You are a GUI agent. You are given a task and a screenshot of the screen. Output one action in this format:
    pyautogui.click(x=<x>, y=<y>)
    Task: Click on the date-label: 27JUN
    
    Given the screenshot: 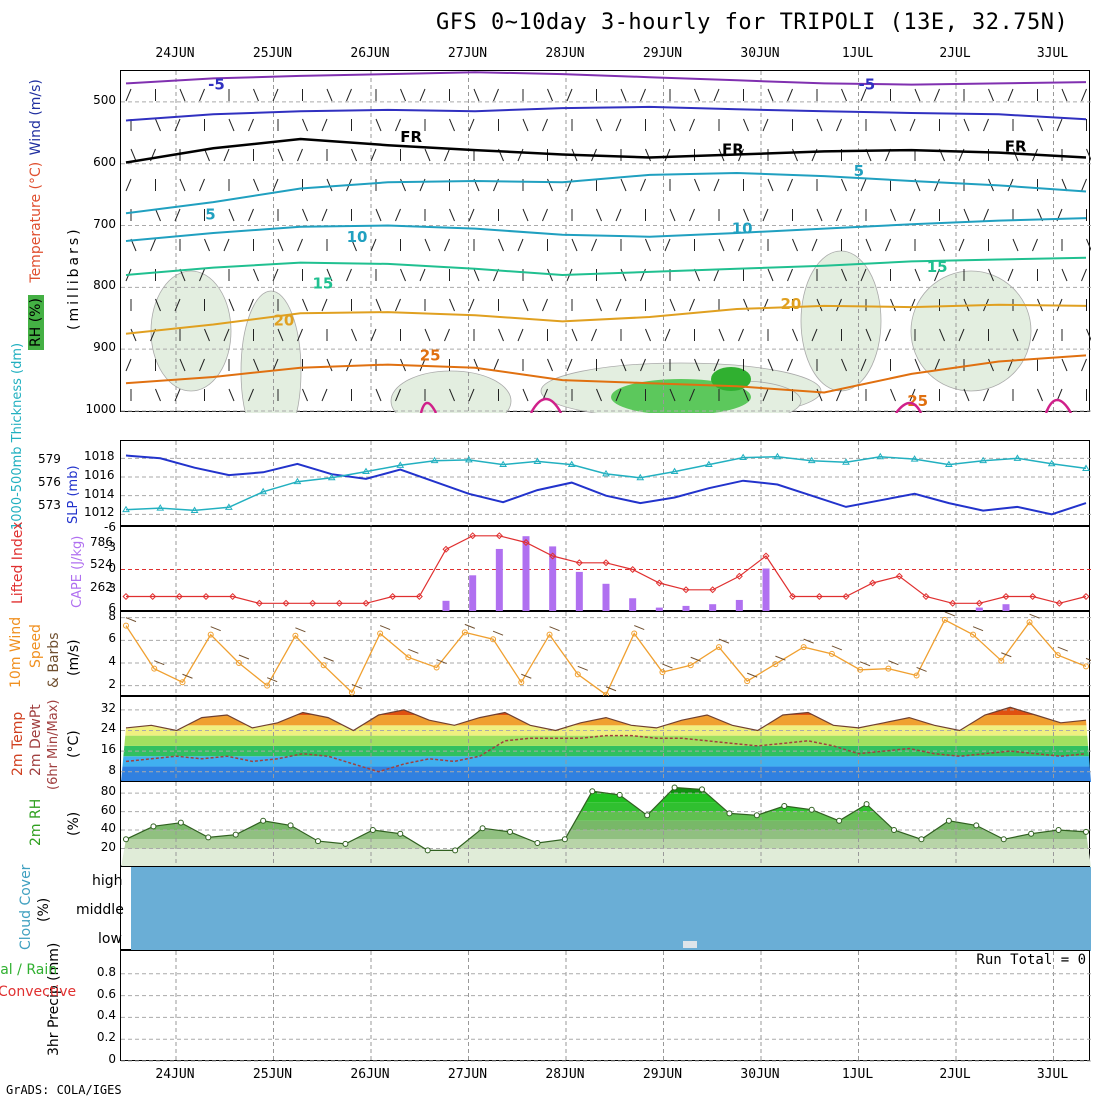 What is the action you would take?
    pyautogui.click(x=467, y=53)
    